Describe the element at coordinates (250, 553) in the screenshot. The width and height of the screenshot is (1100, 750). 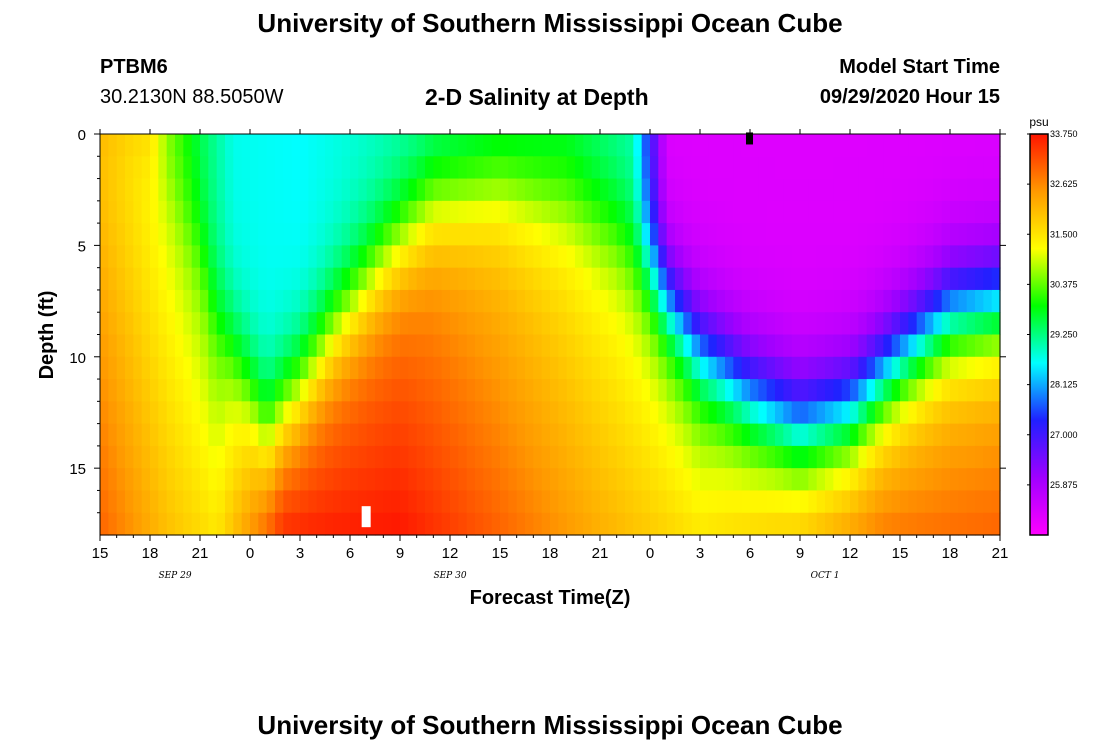
I see `x-tick-label: 0` at that location.